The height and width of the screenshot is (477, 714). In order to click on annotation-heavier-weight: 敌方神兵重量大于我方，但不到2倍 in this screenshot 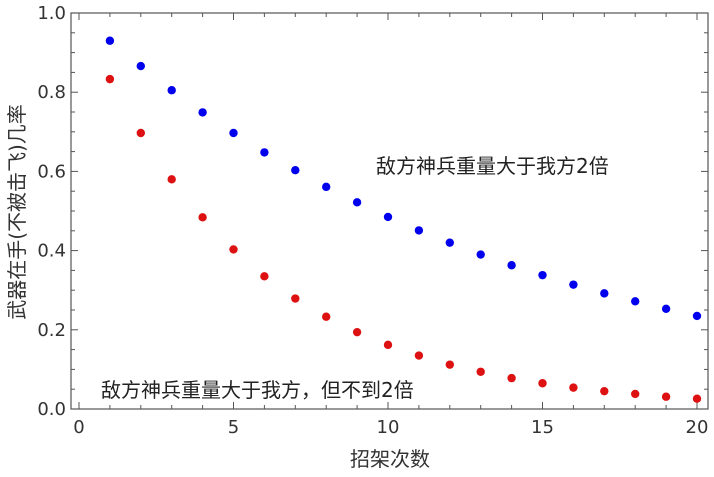, I will do `click(257, 390)`.